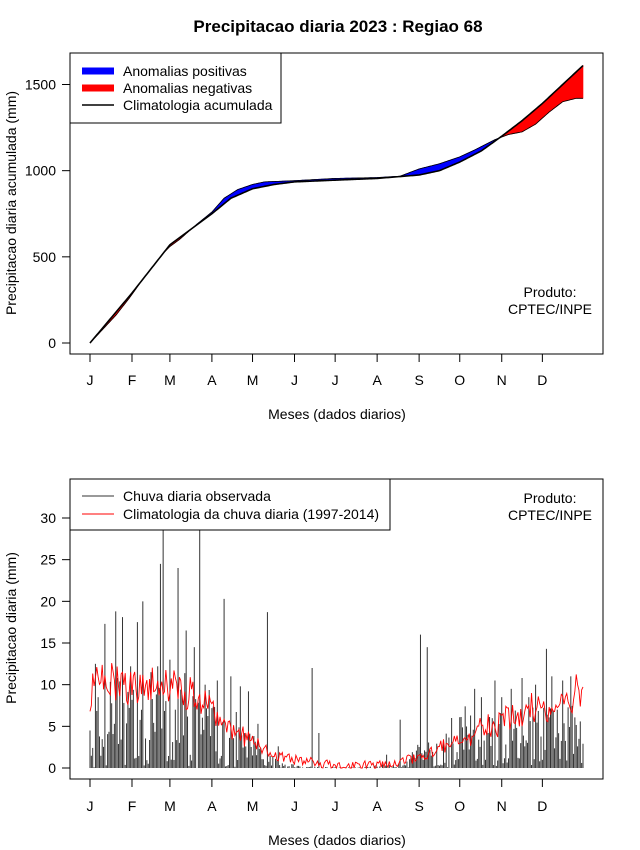 This screenshot has height=850, width=640. Describe the element at coordinates (48, 643) in the screenshot. I see `bottom-y-tick-label: 15` at that location.